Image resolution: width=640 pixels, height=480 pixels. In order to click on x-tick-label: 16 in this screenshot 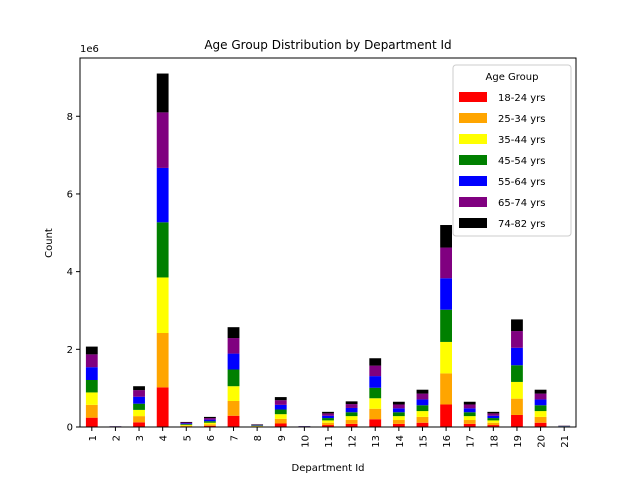, I will do `click(447, 441)`.